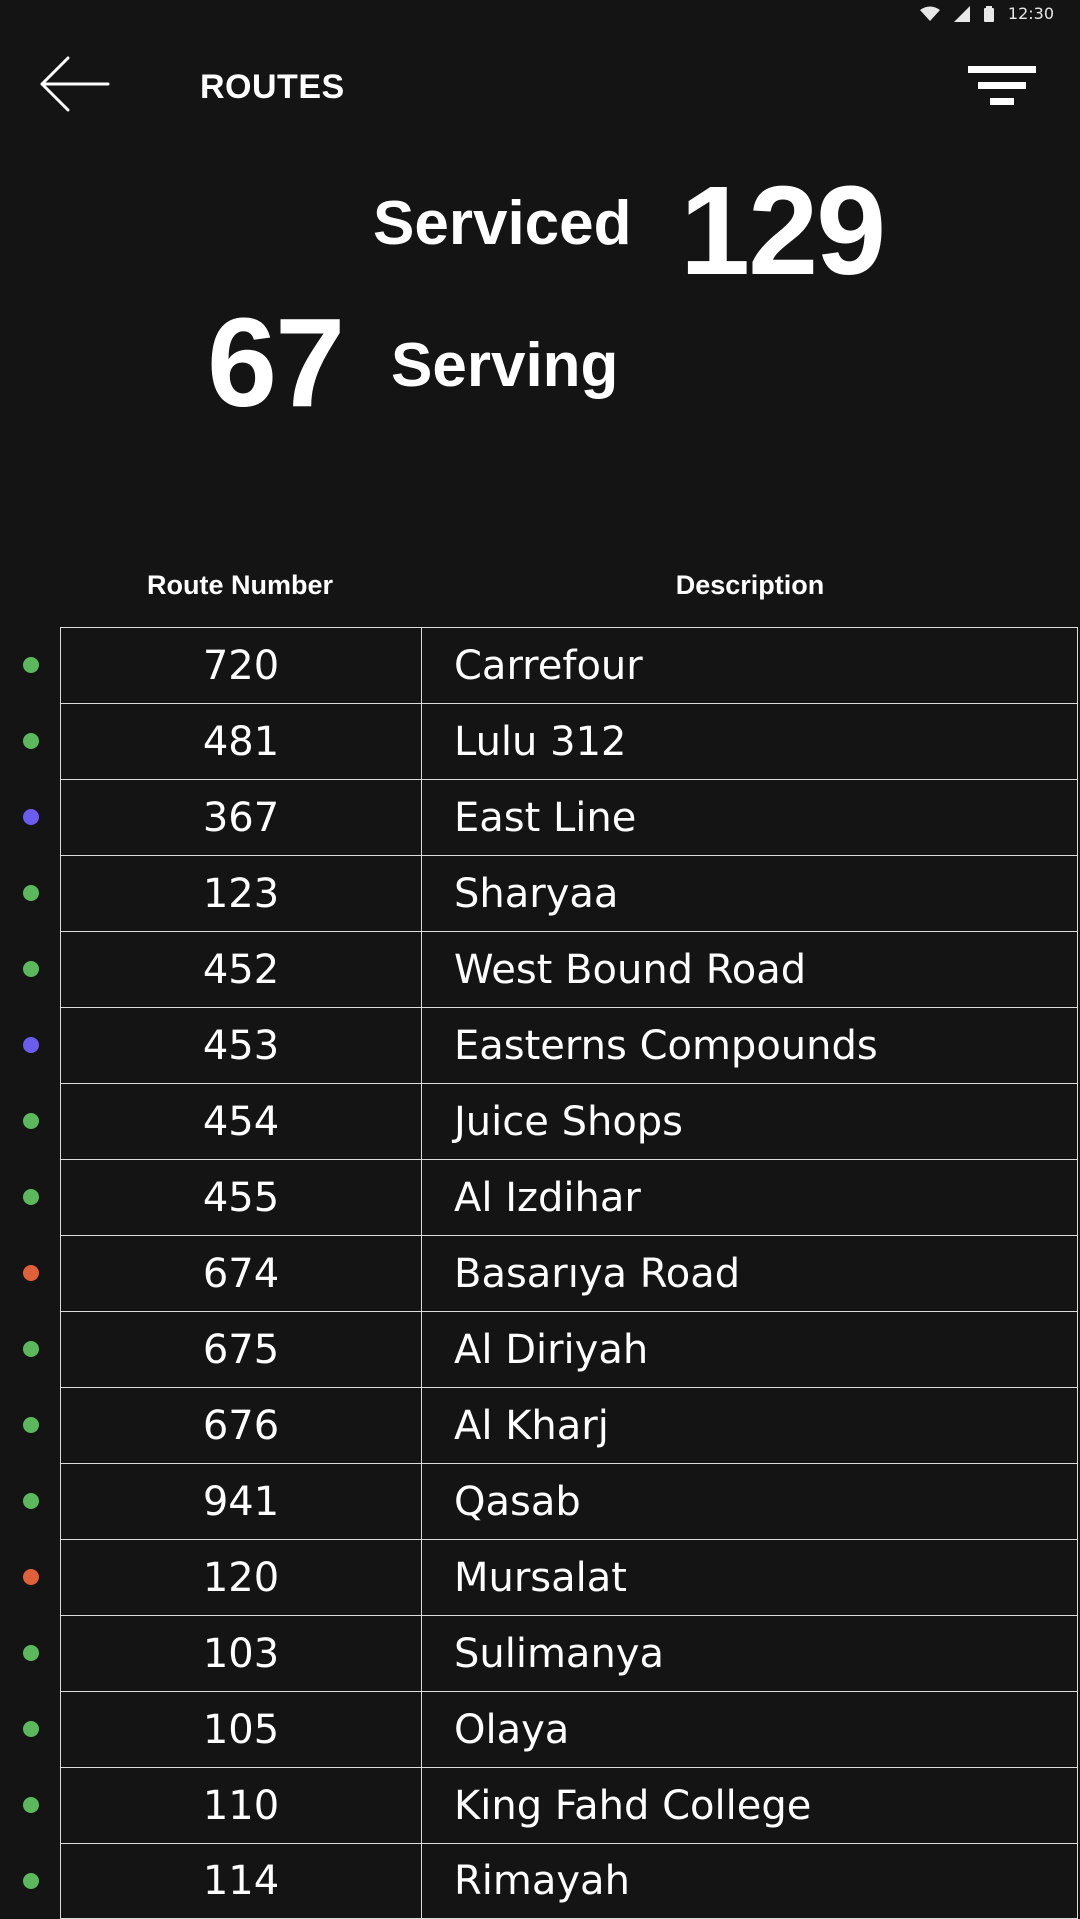  I want to click on row-cells: 123 Sharyaa, so click(569, 893).